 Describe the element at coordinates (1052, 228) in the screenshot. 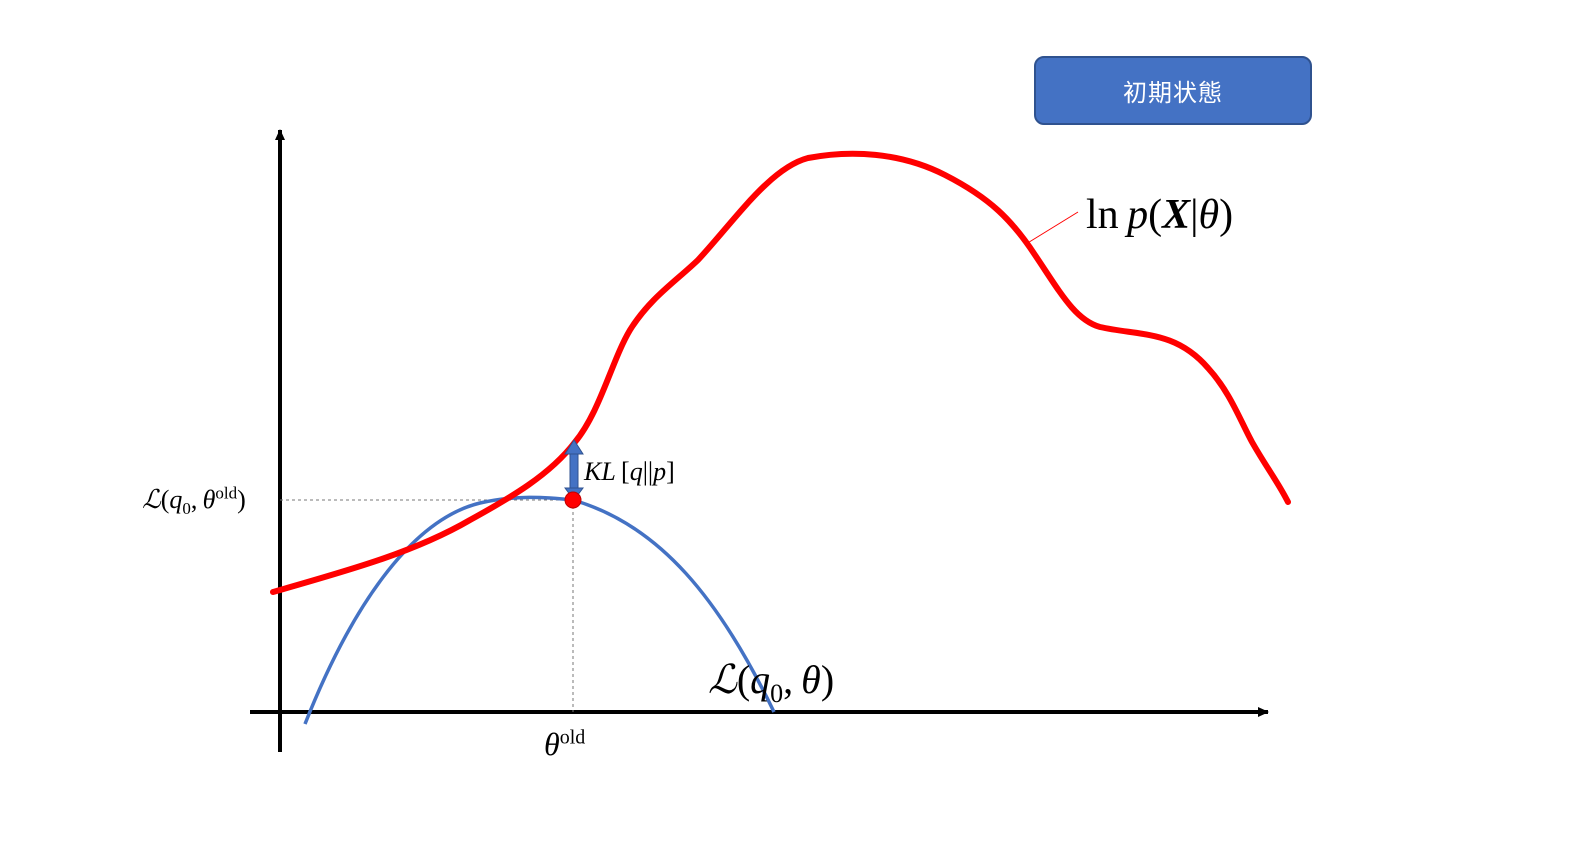

I see `log-likelihood-callout-line` at that location.